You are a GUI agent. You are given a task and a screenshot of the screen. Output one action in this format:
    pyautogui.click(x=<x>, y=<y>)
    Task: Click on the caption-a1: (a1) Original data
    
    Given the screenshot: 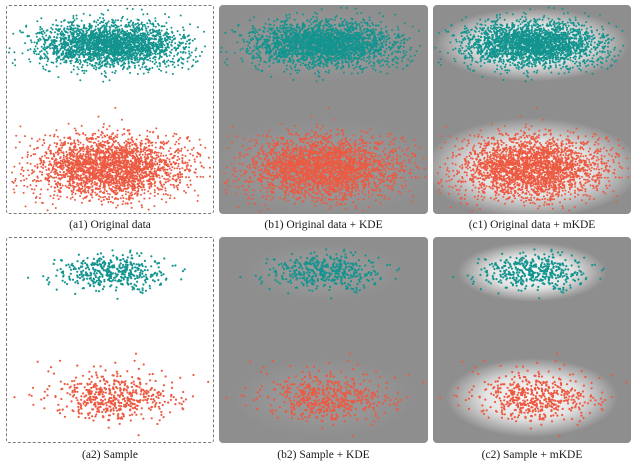 What is the action you would take?
    pyautogui.click(x=110, y=225)
    